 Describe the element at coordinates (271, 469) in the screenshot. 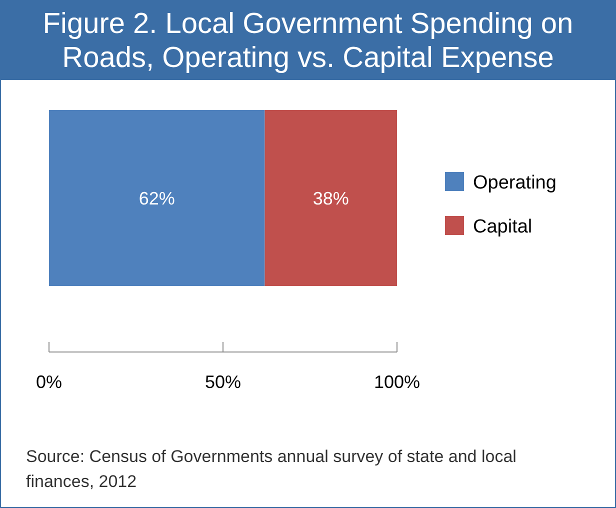

I see `source-note: Source: Census of Governments annual survey of state and local finances, 2012` at that location.